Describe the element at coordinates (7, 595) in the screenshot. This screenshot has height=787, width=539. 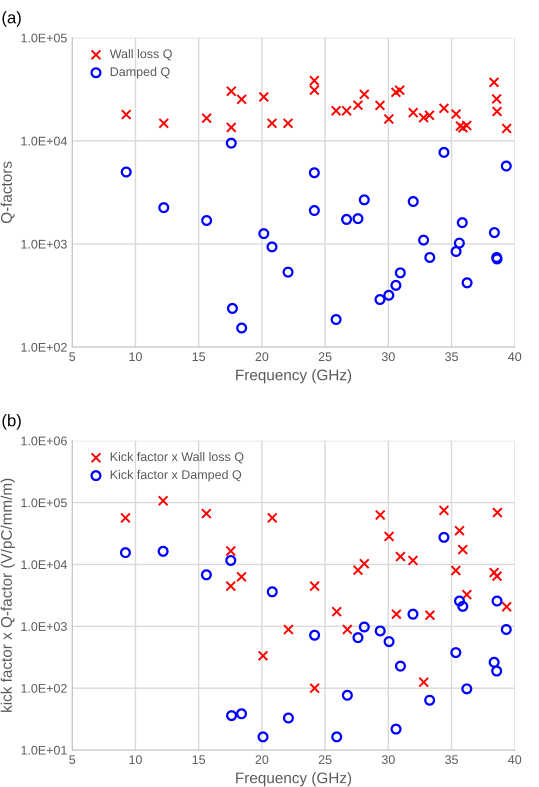
I see `y-axis-title: kick factor x Q-factor (V/pC/mm/m)` at that location.